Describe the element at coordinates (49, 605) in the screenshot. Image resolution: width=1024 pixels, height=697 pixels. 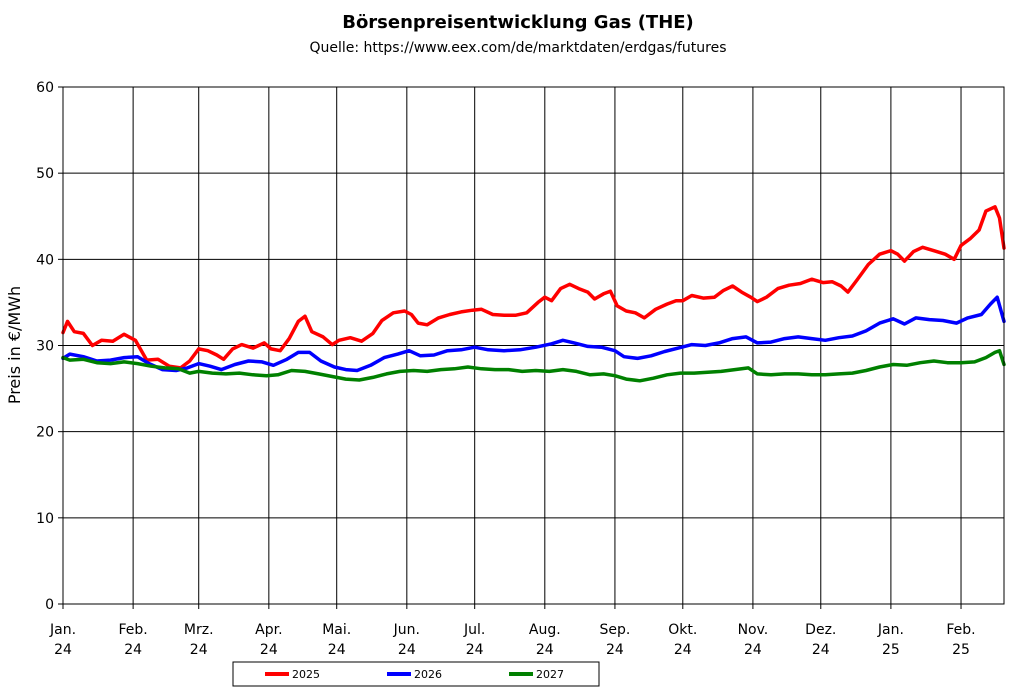
I see `y-tick-label: 0` at that location.